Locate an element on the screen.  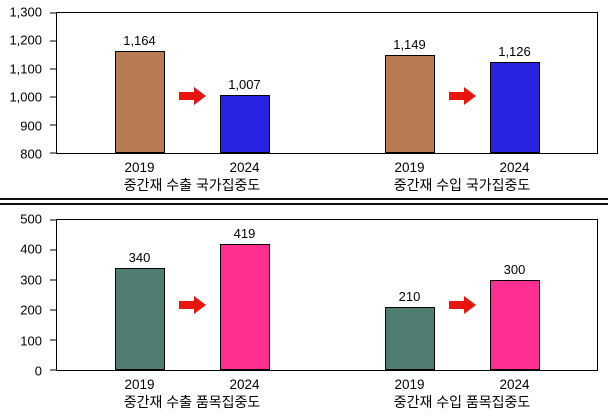
group-axis-label: 중간재 수입 품목집중도 is located at coordinates (462, 402).